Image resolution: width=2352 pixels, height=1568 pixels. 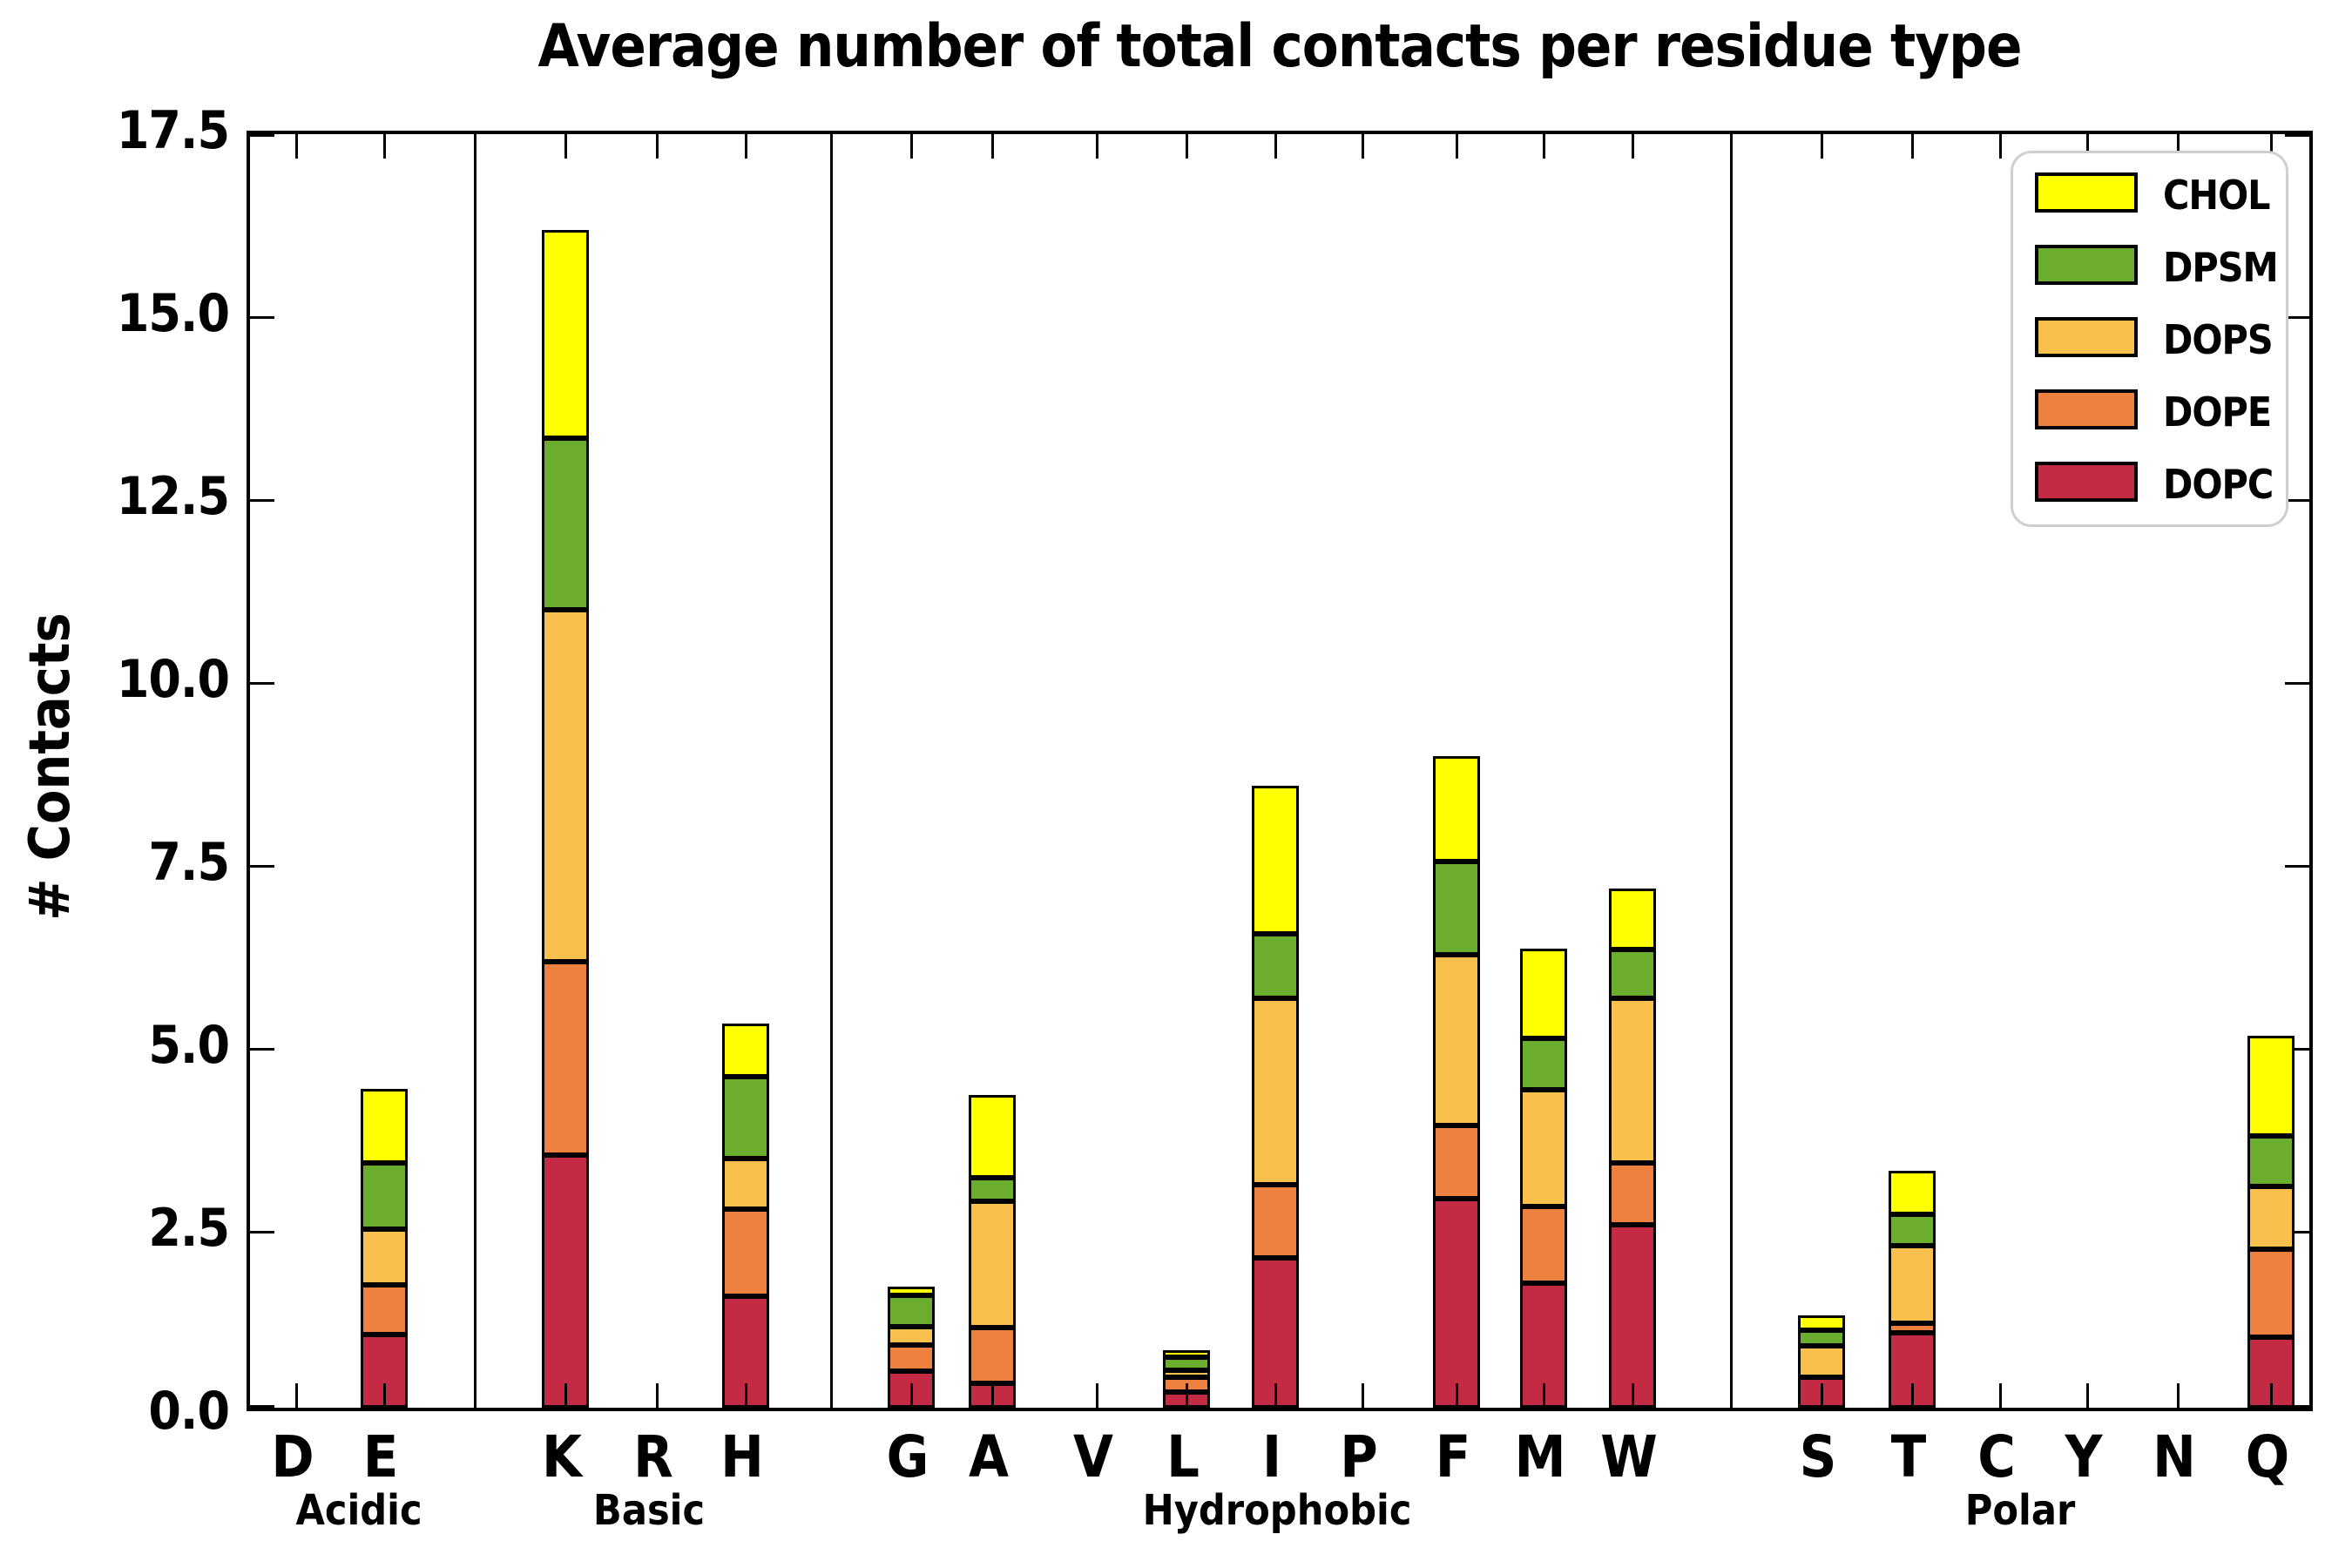 I want to click on panel-separator-line, so click(x=475, y=771).